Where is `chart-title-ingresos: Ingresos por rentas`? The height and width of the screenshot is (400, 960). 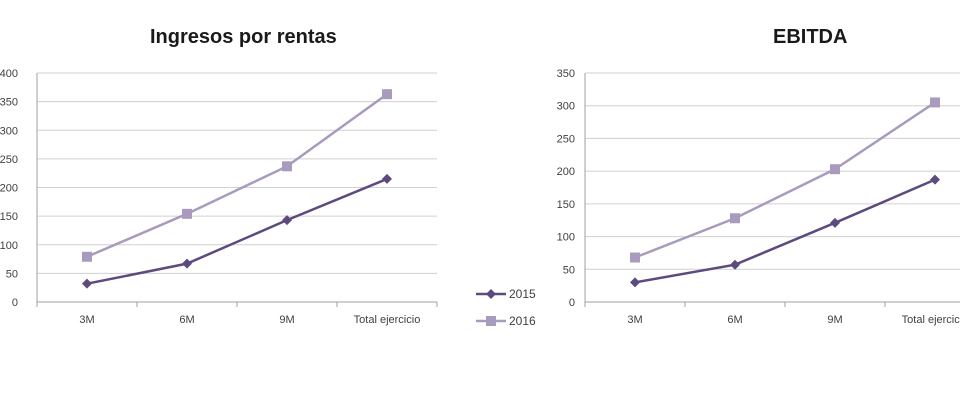
chart-title-ingresos: Ingresos por rentas is located at coordinates (243, 37).